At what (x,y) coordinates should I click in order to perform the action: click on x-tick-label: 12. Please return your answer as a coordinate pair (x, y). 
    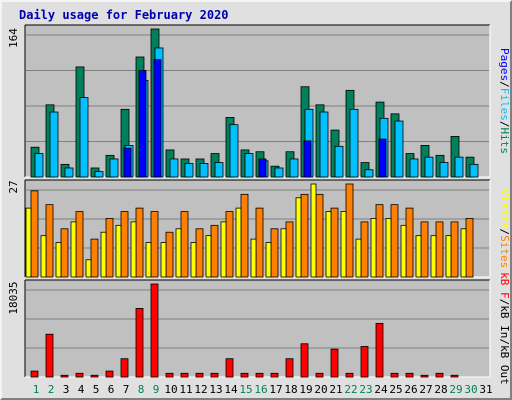
    Looking at the image, I should click on (200, 389).